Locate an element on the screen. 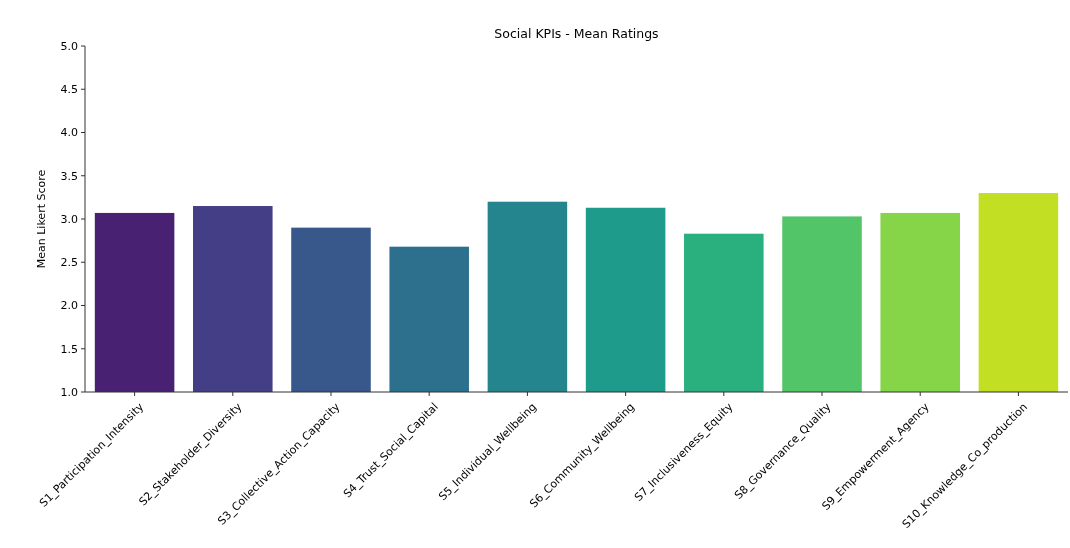  y-tick-label: 3.0 is located at coordinates (69, 219).